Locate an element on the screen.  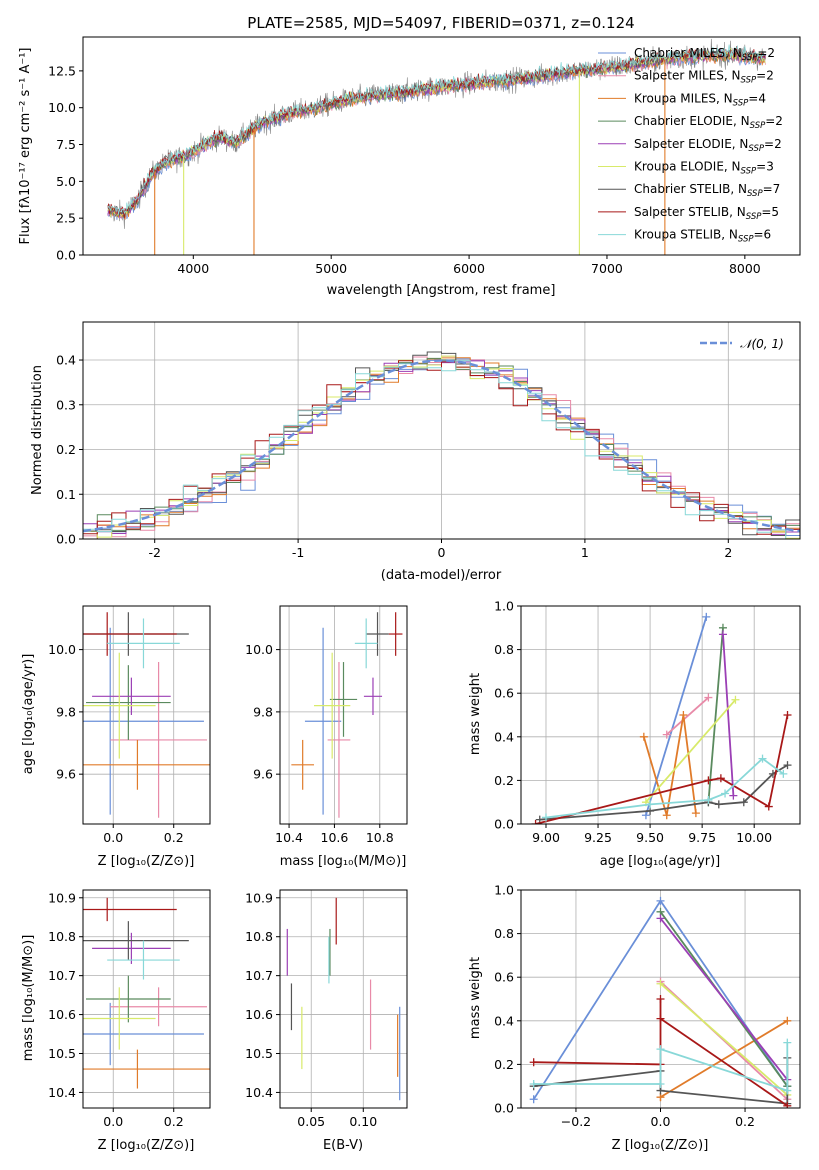
x-tick-label: 9.00 is located at coordinates (546, 837).